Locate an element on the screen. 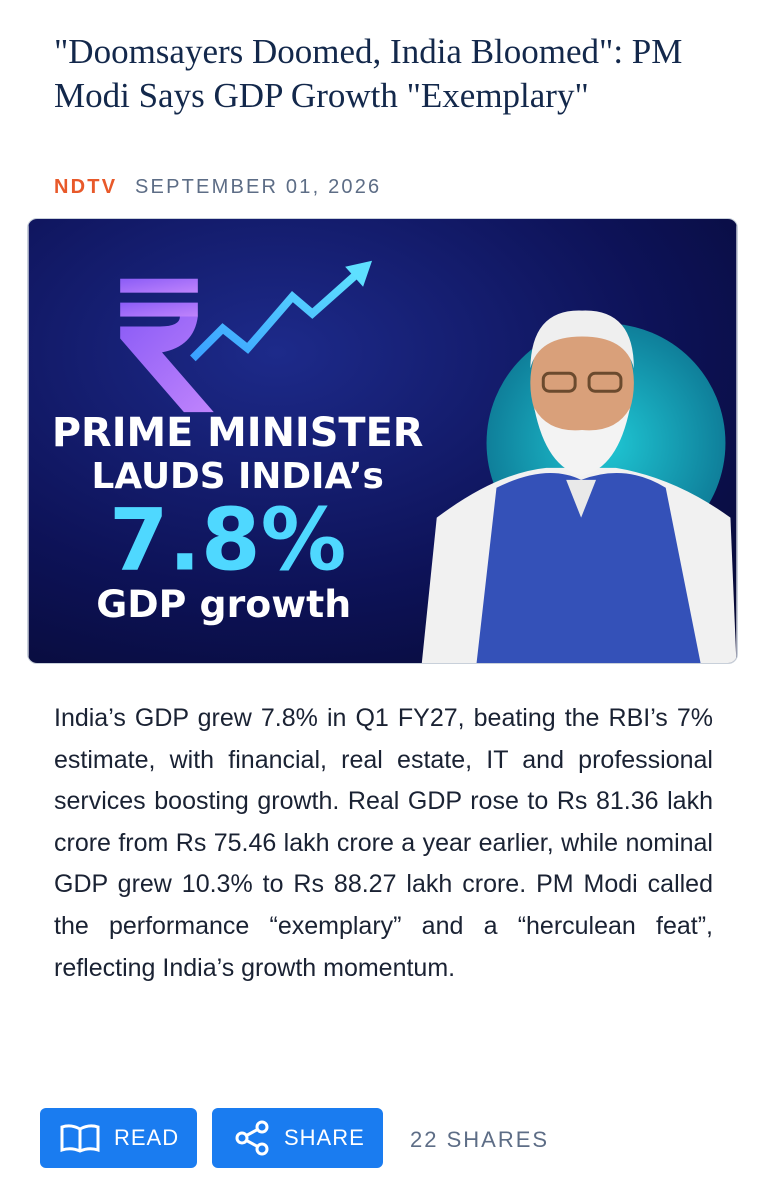 Image resolution: width=766 pixels, height=1199 pixels. share-icon is located at coordinates (252, 1138).